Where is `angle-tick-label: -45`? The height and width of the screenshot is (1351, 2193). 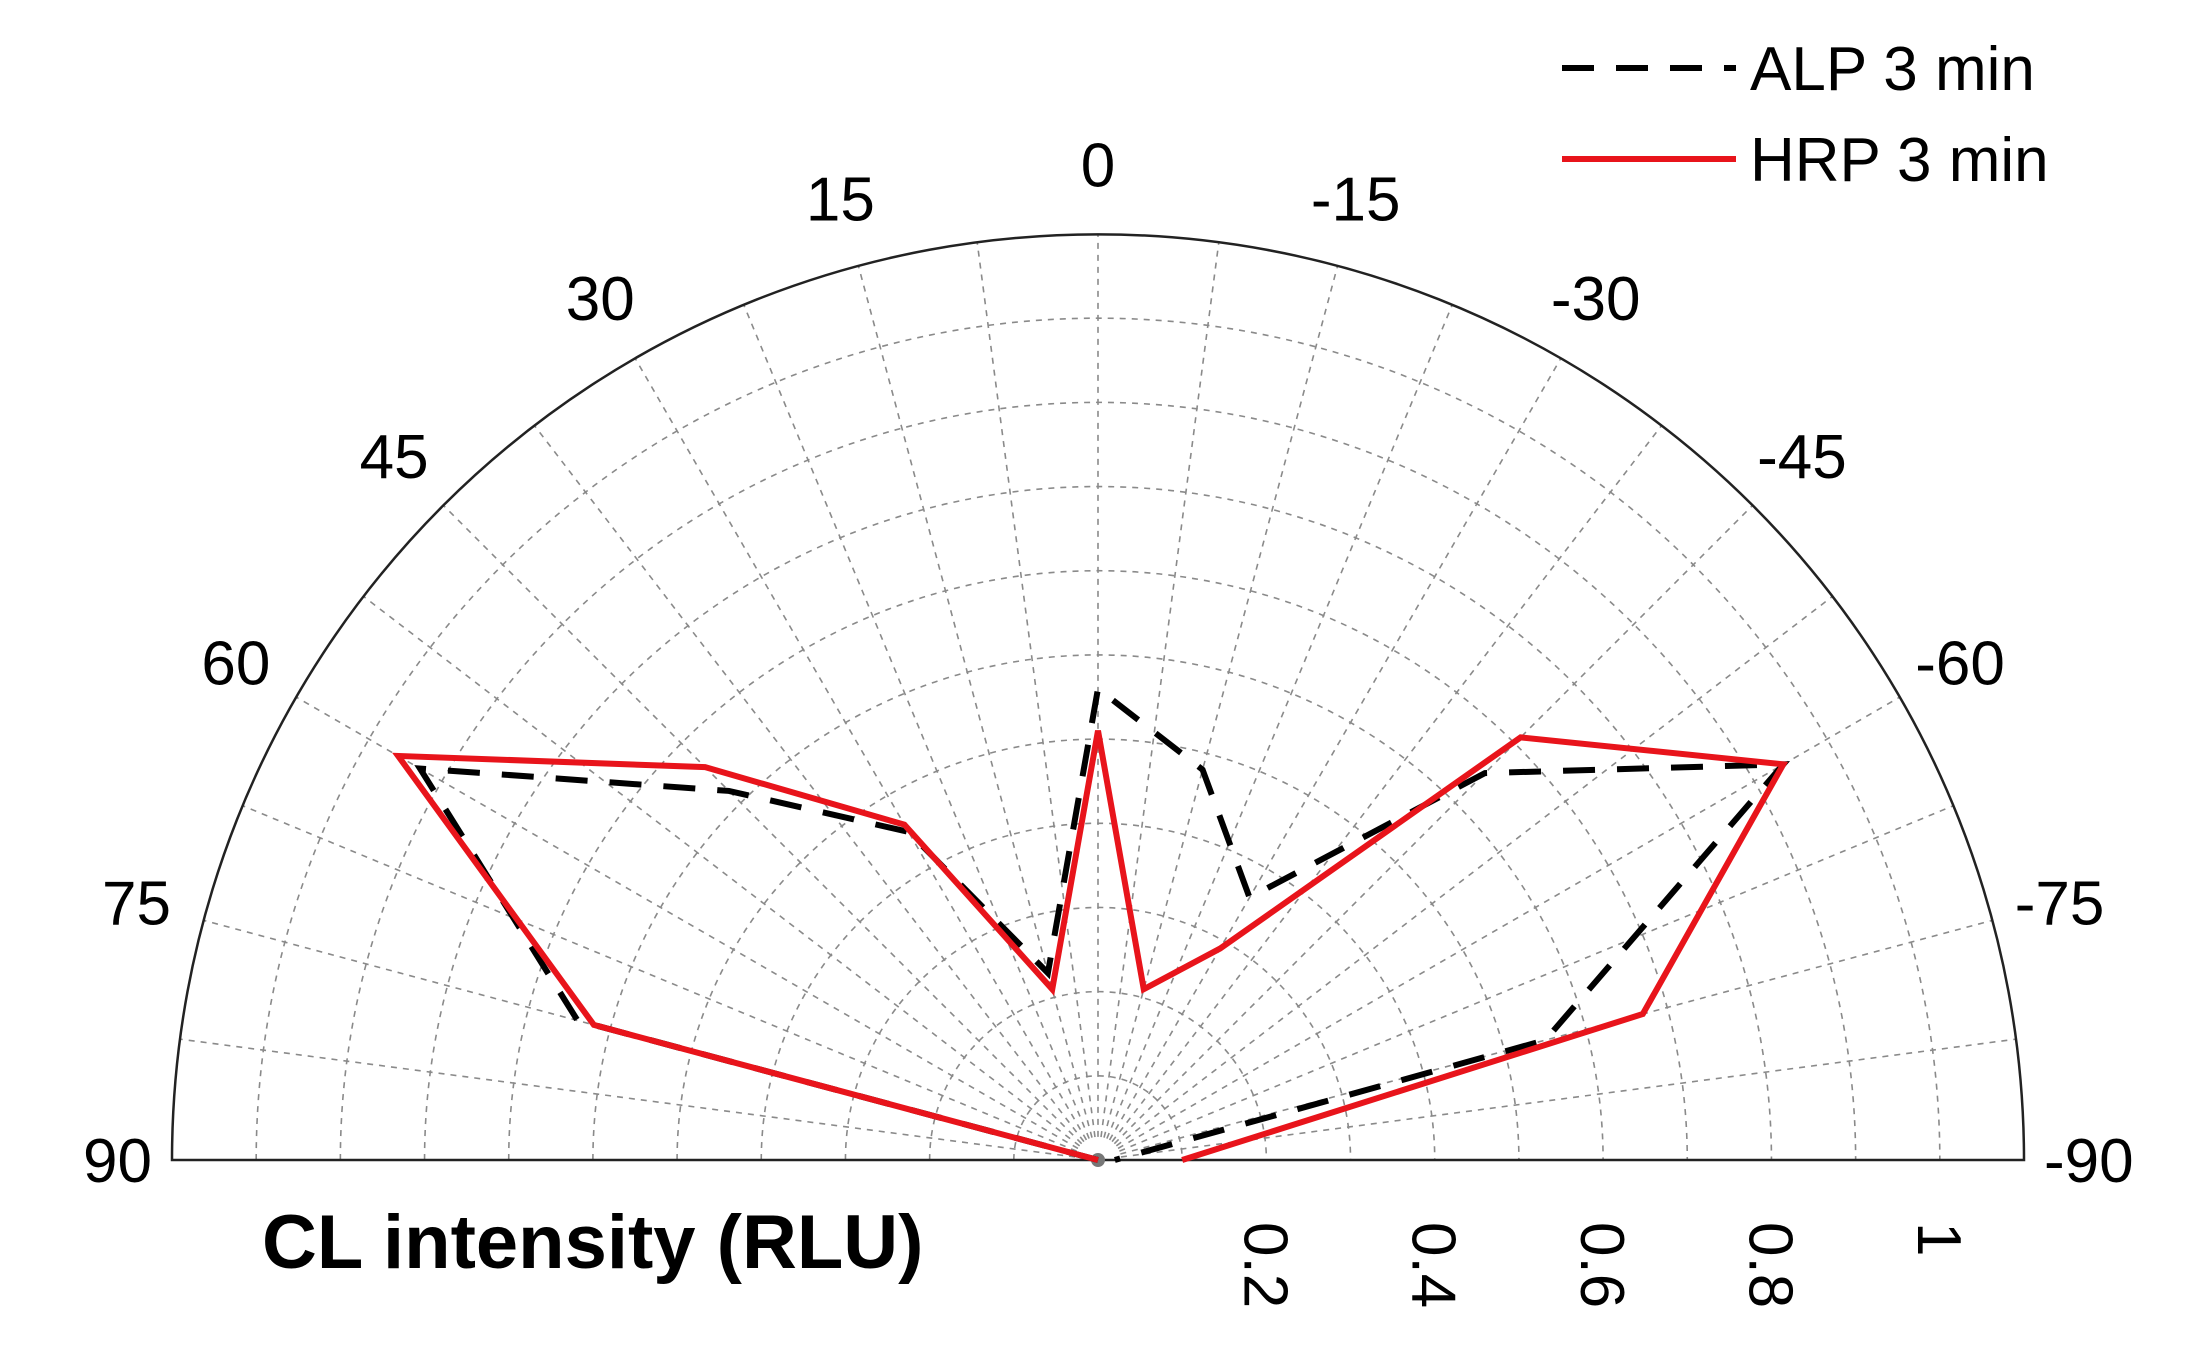 angle-tick-label: -45 is located at coordinates (1802, 457).